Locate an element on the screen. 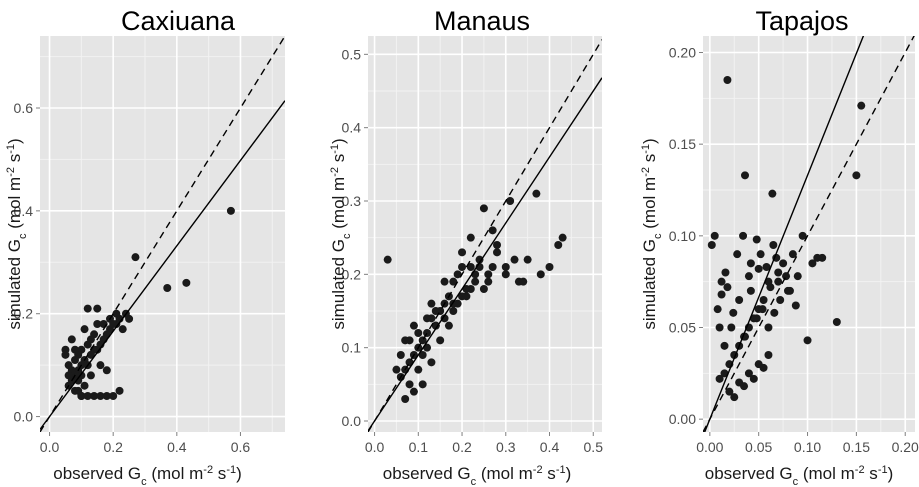 The image size is (919, 487). x-tick-label: 0.6 is located at coordinates (241, 447).